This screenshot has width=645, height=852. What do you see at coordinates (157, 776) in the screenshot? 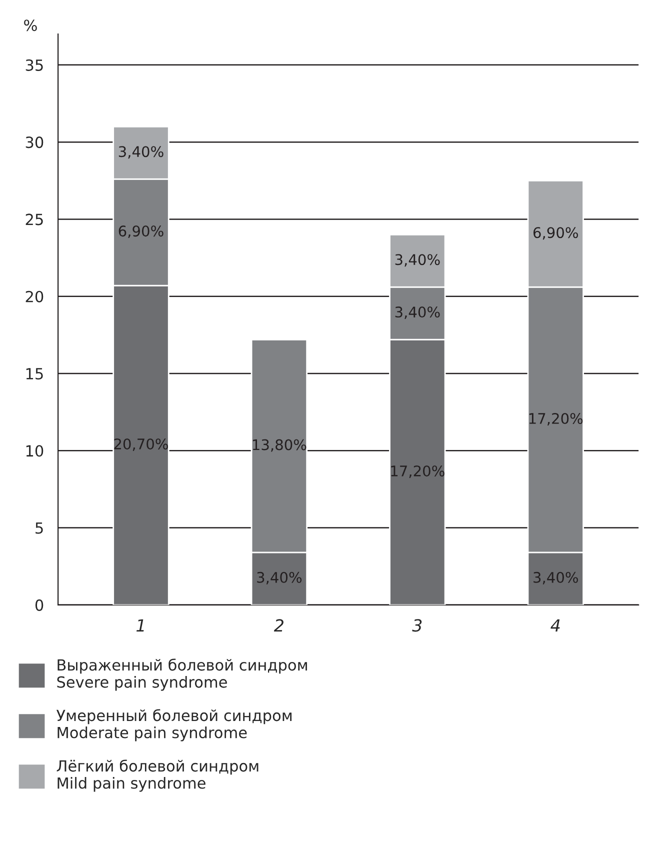
I see `legend-label: Лёгкий болевой синдром Mild pain syndrome` at bounding box center [157, 776].